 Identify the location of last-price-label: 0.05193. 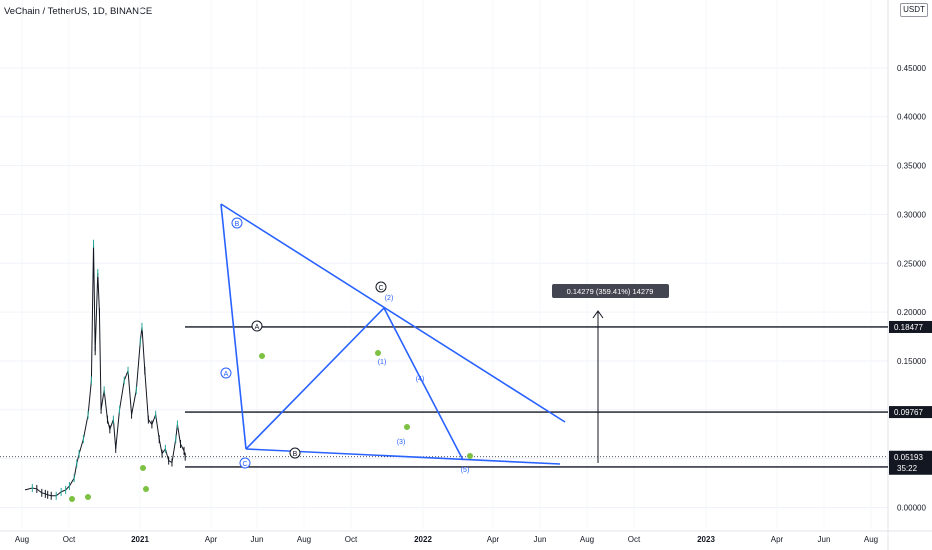
(908, 457).